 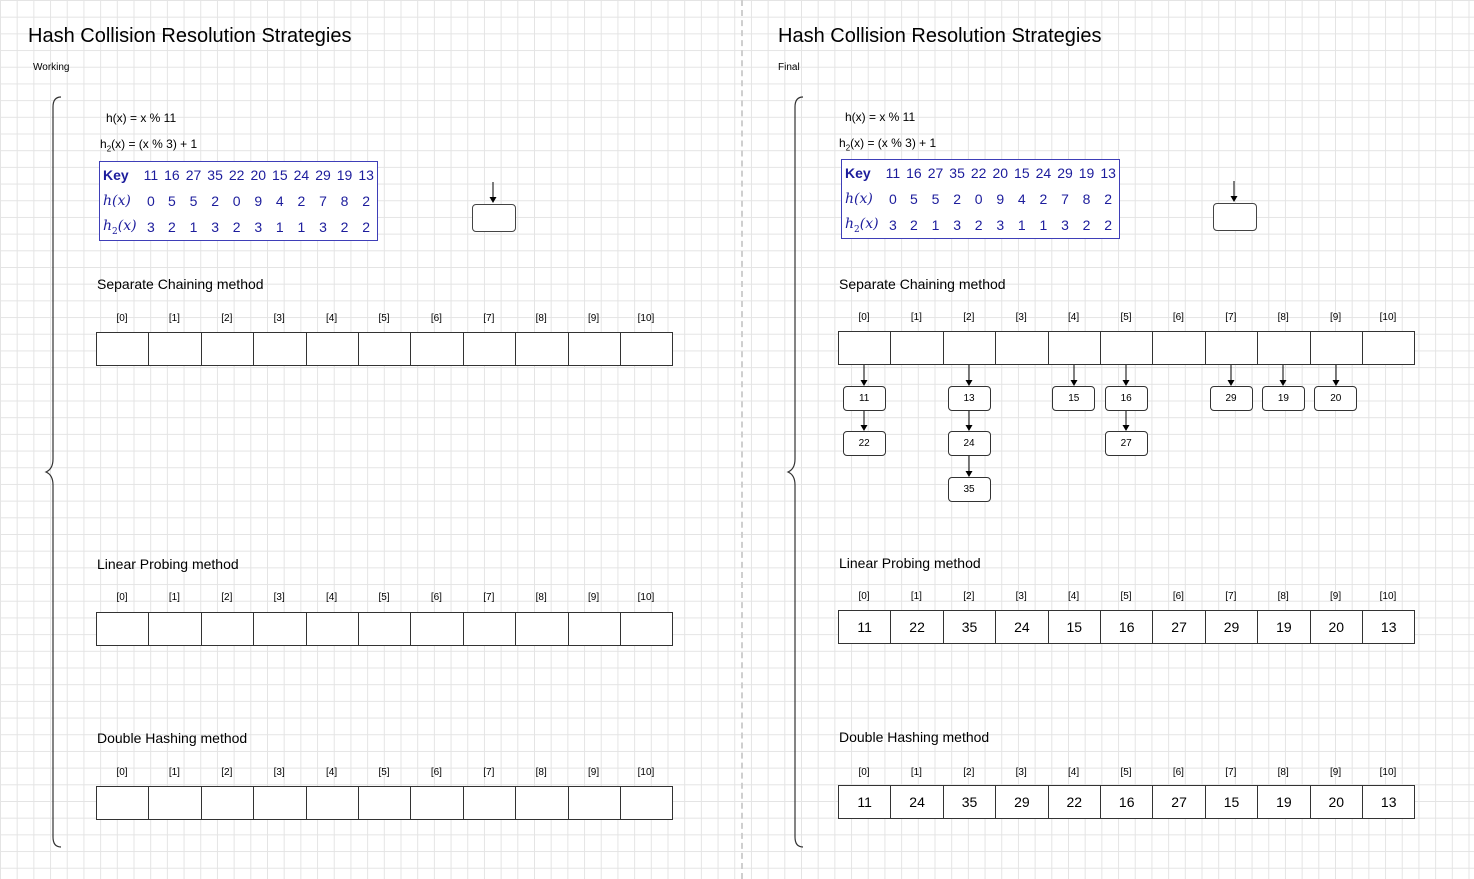 What do you see at coordinates (1086, 199) in the screenshot?
I see `hash-cell: 8` at bounding box center [1086, 199].